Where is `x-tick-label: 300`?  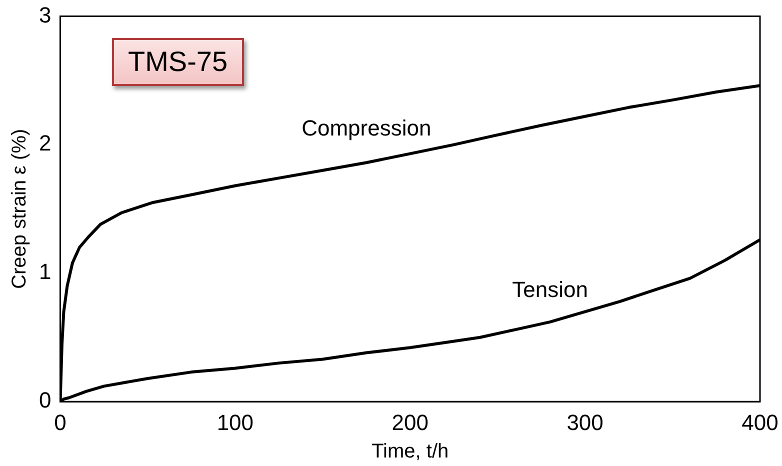 x-tick-label: 300 is located at coordinates (585, 422).